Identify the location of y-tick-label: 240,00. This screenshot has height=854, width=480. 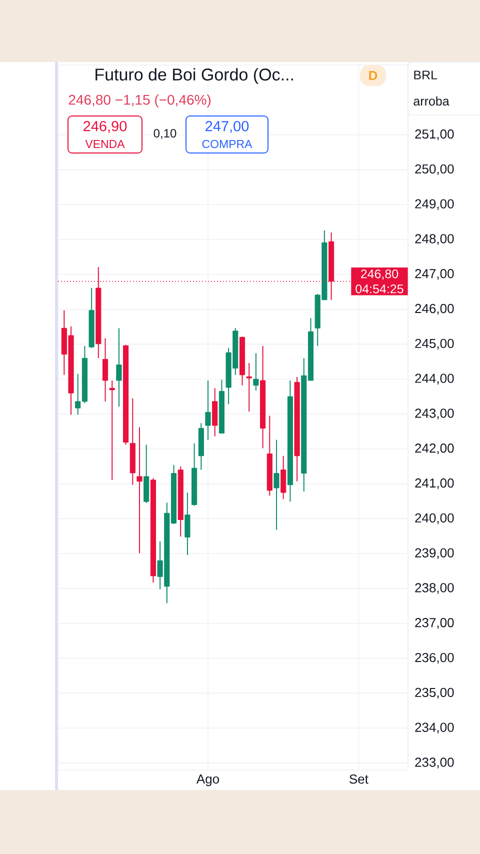
(434, 518).